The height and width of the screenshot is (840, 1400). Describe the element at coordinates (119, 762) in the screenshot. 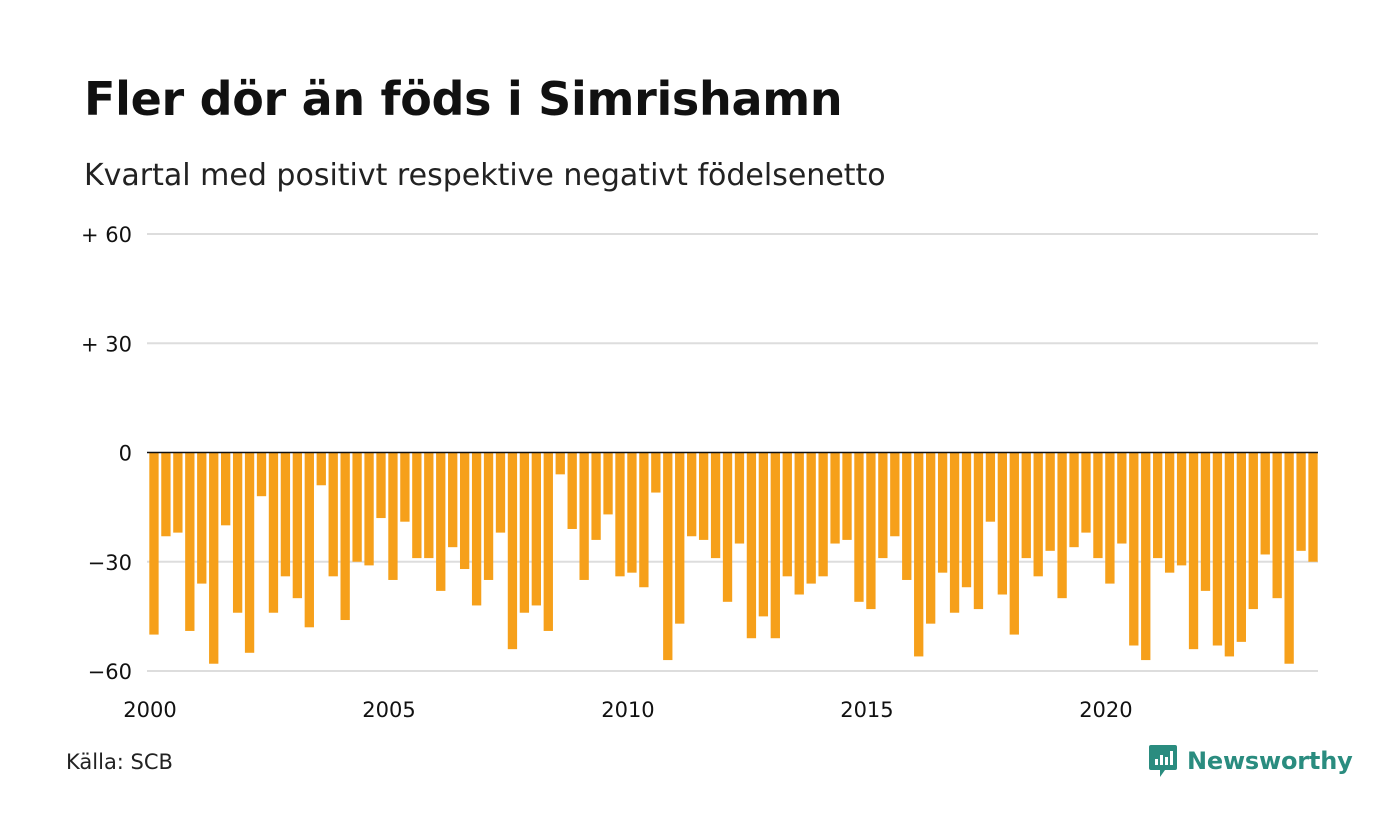

I see `source-note: Källa: SCB` at that location.